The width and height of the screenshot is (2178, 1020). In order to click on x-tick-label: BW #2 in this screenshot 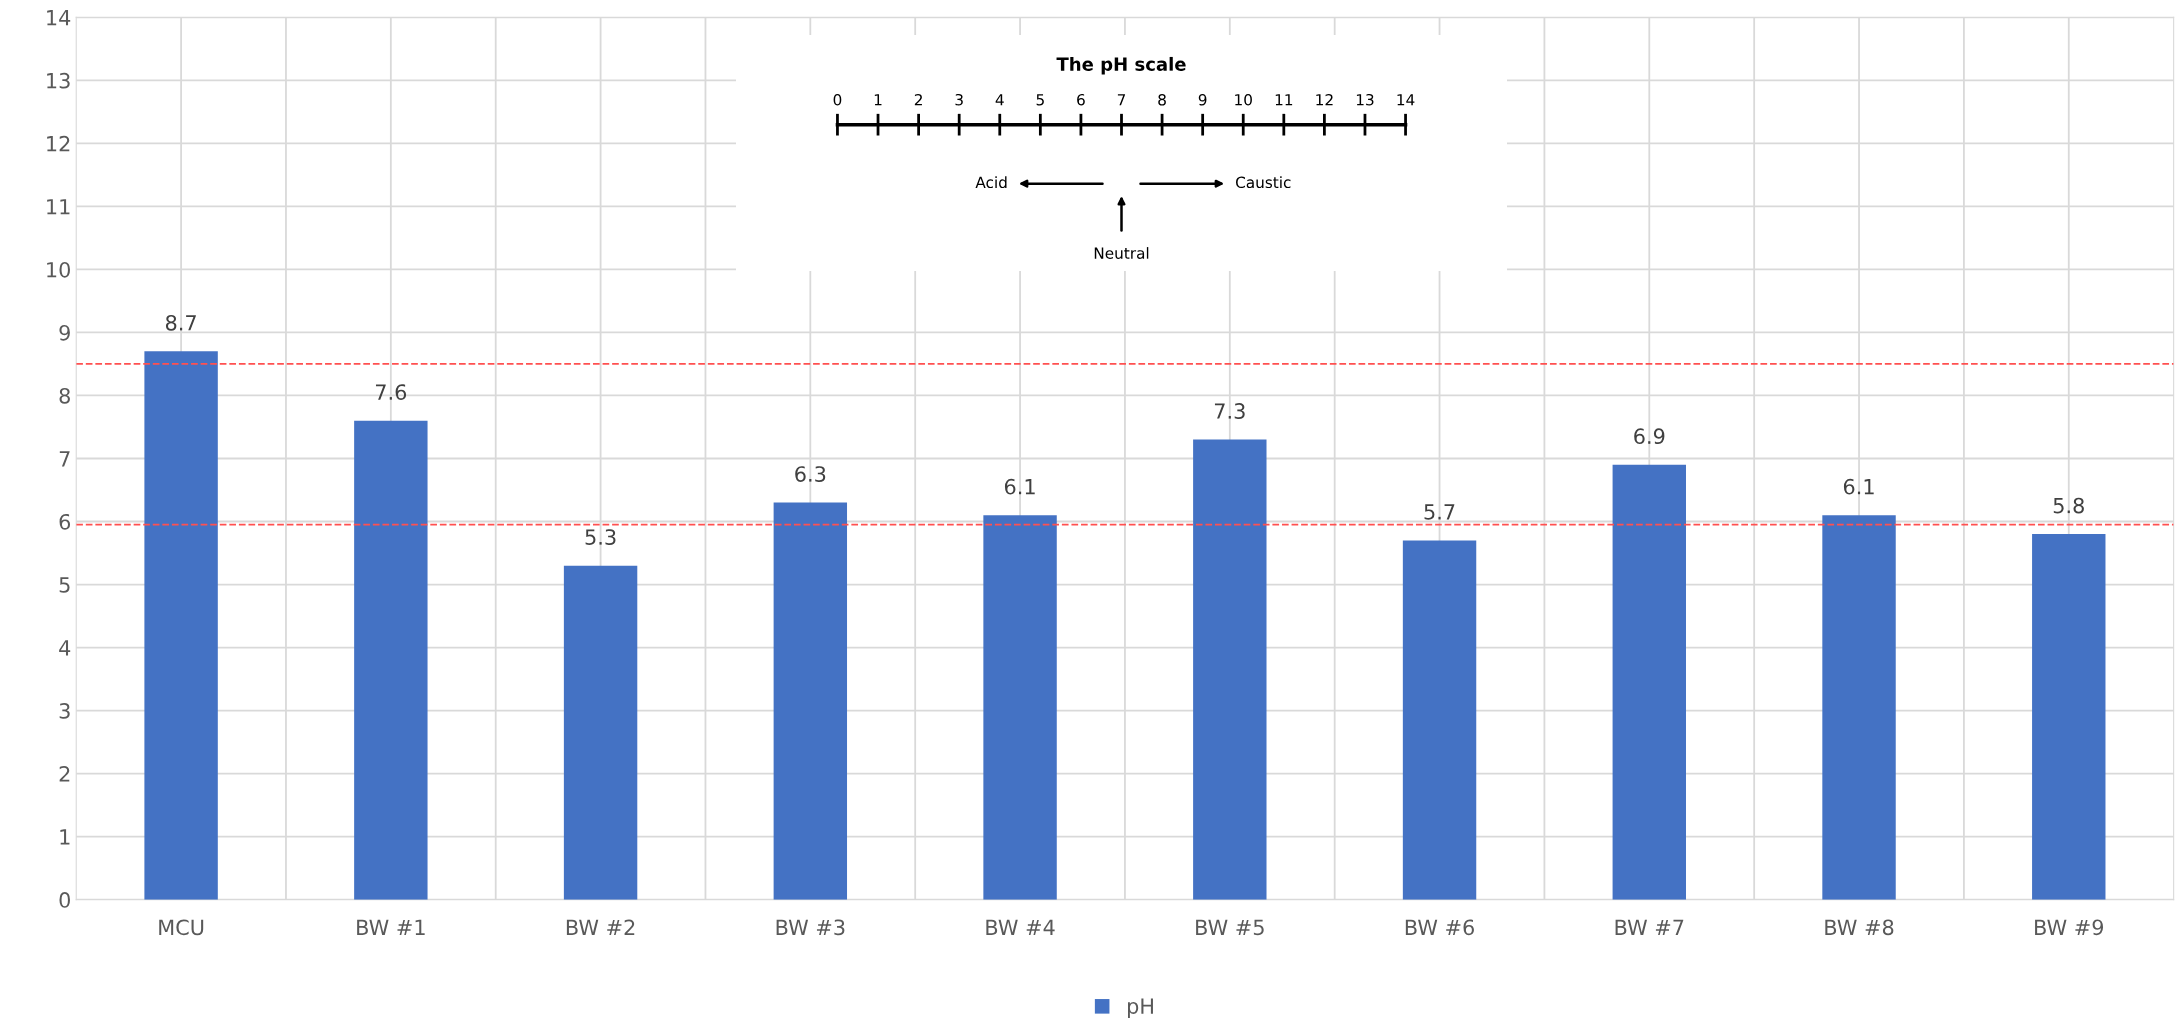, I will do `click(600, 927)`.